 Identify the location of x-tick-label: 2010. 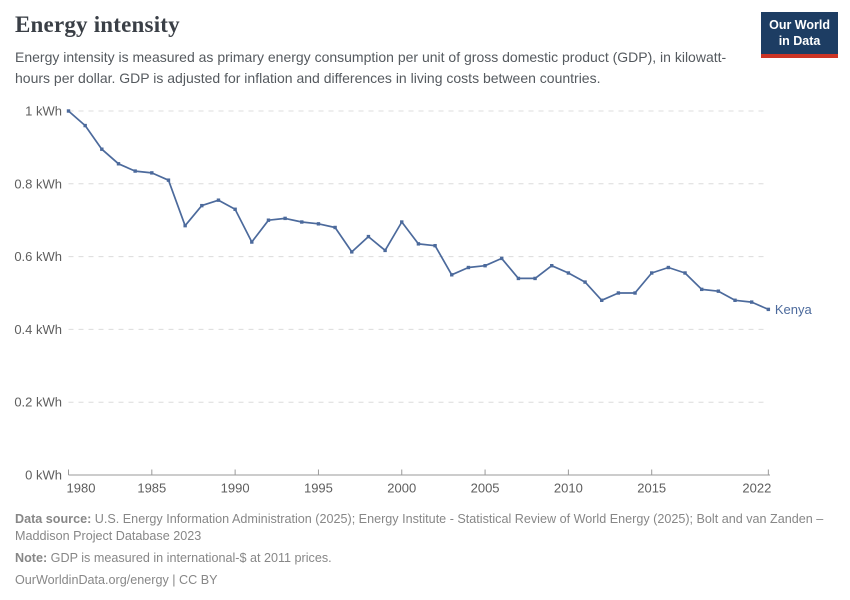
(568, 488).